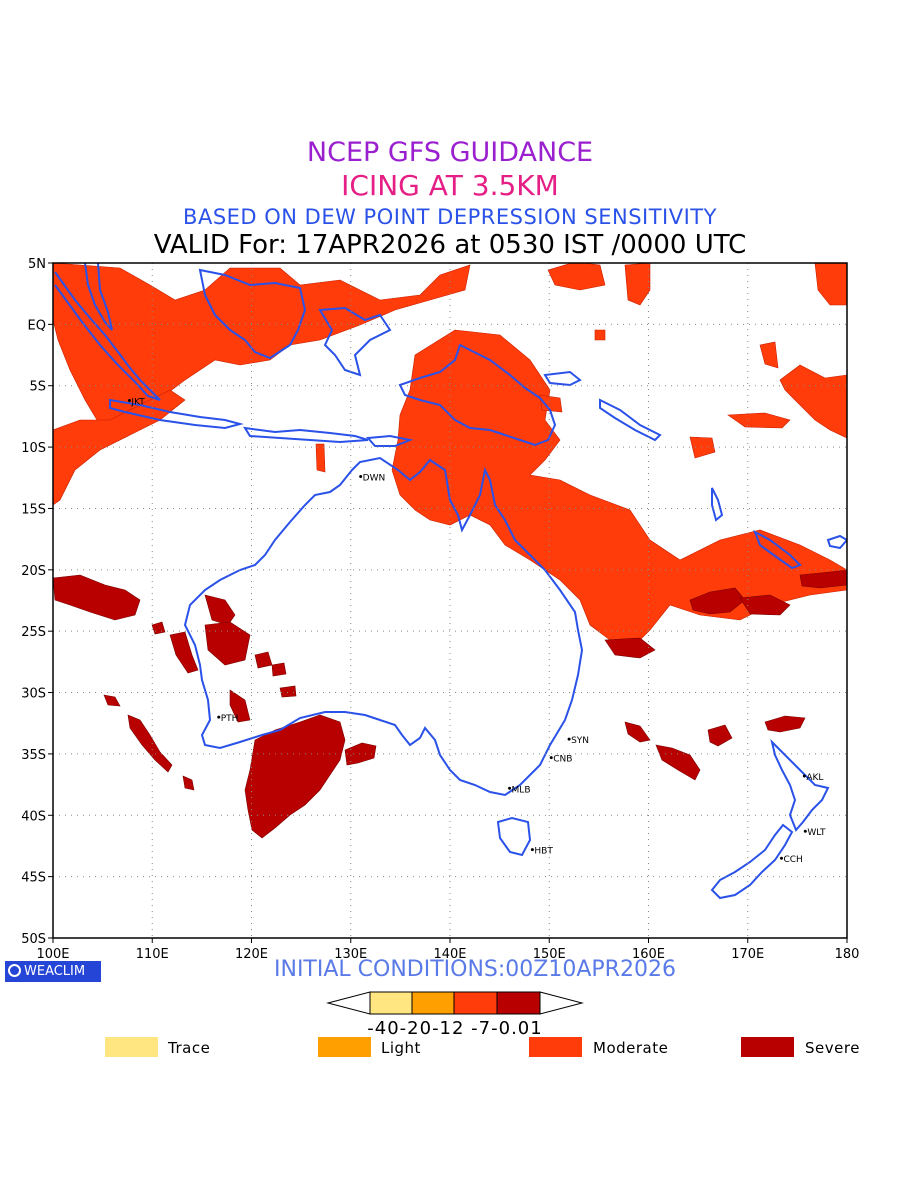 This screenshot has width=900, height=1200. Describe the element at coordinates (344, 1047) in the screenshot. I see `legend-light-swatch` at that location.